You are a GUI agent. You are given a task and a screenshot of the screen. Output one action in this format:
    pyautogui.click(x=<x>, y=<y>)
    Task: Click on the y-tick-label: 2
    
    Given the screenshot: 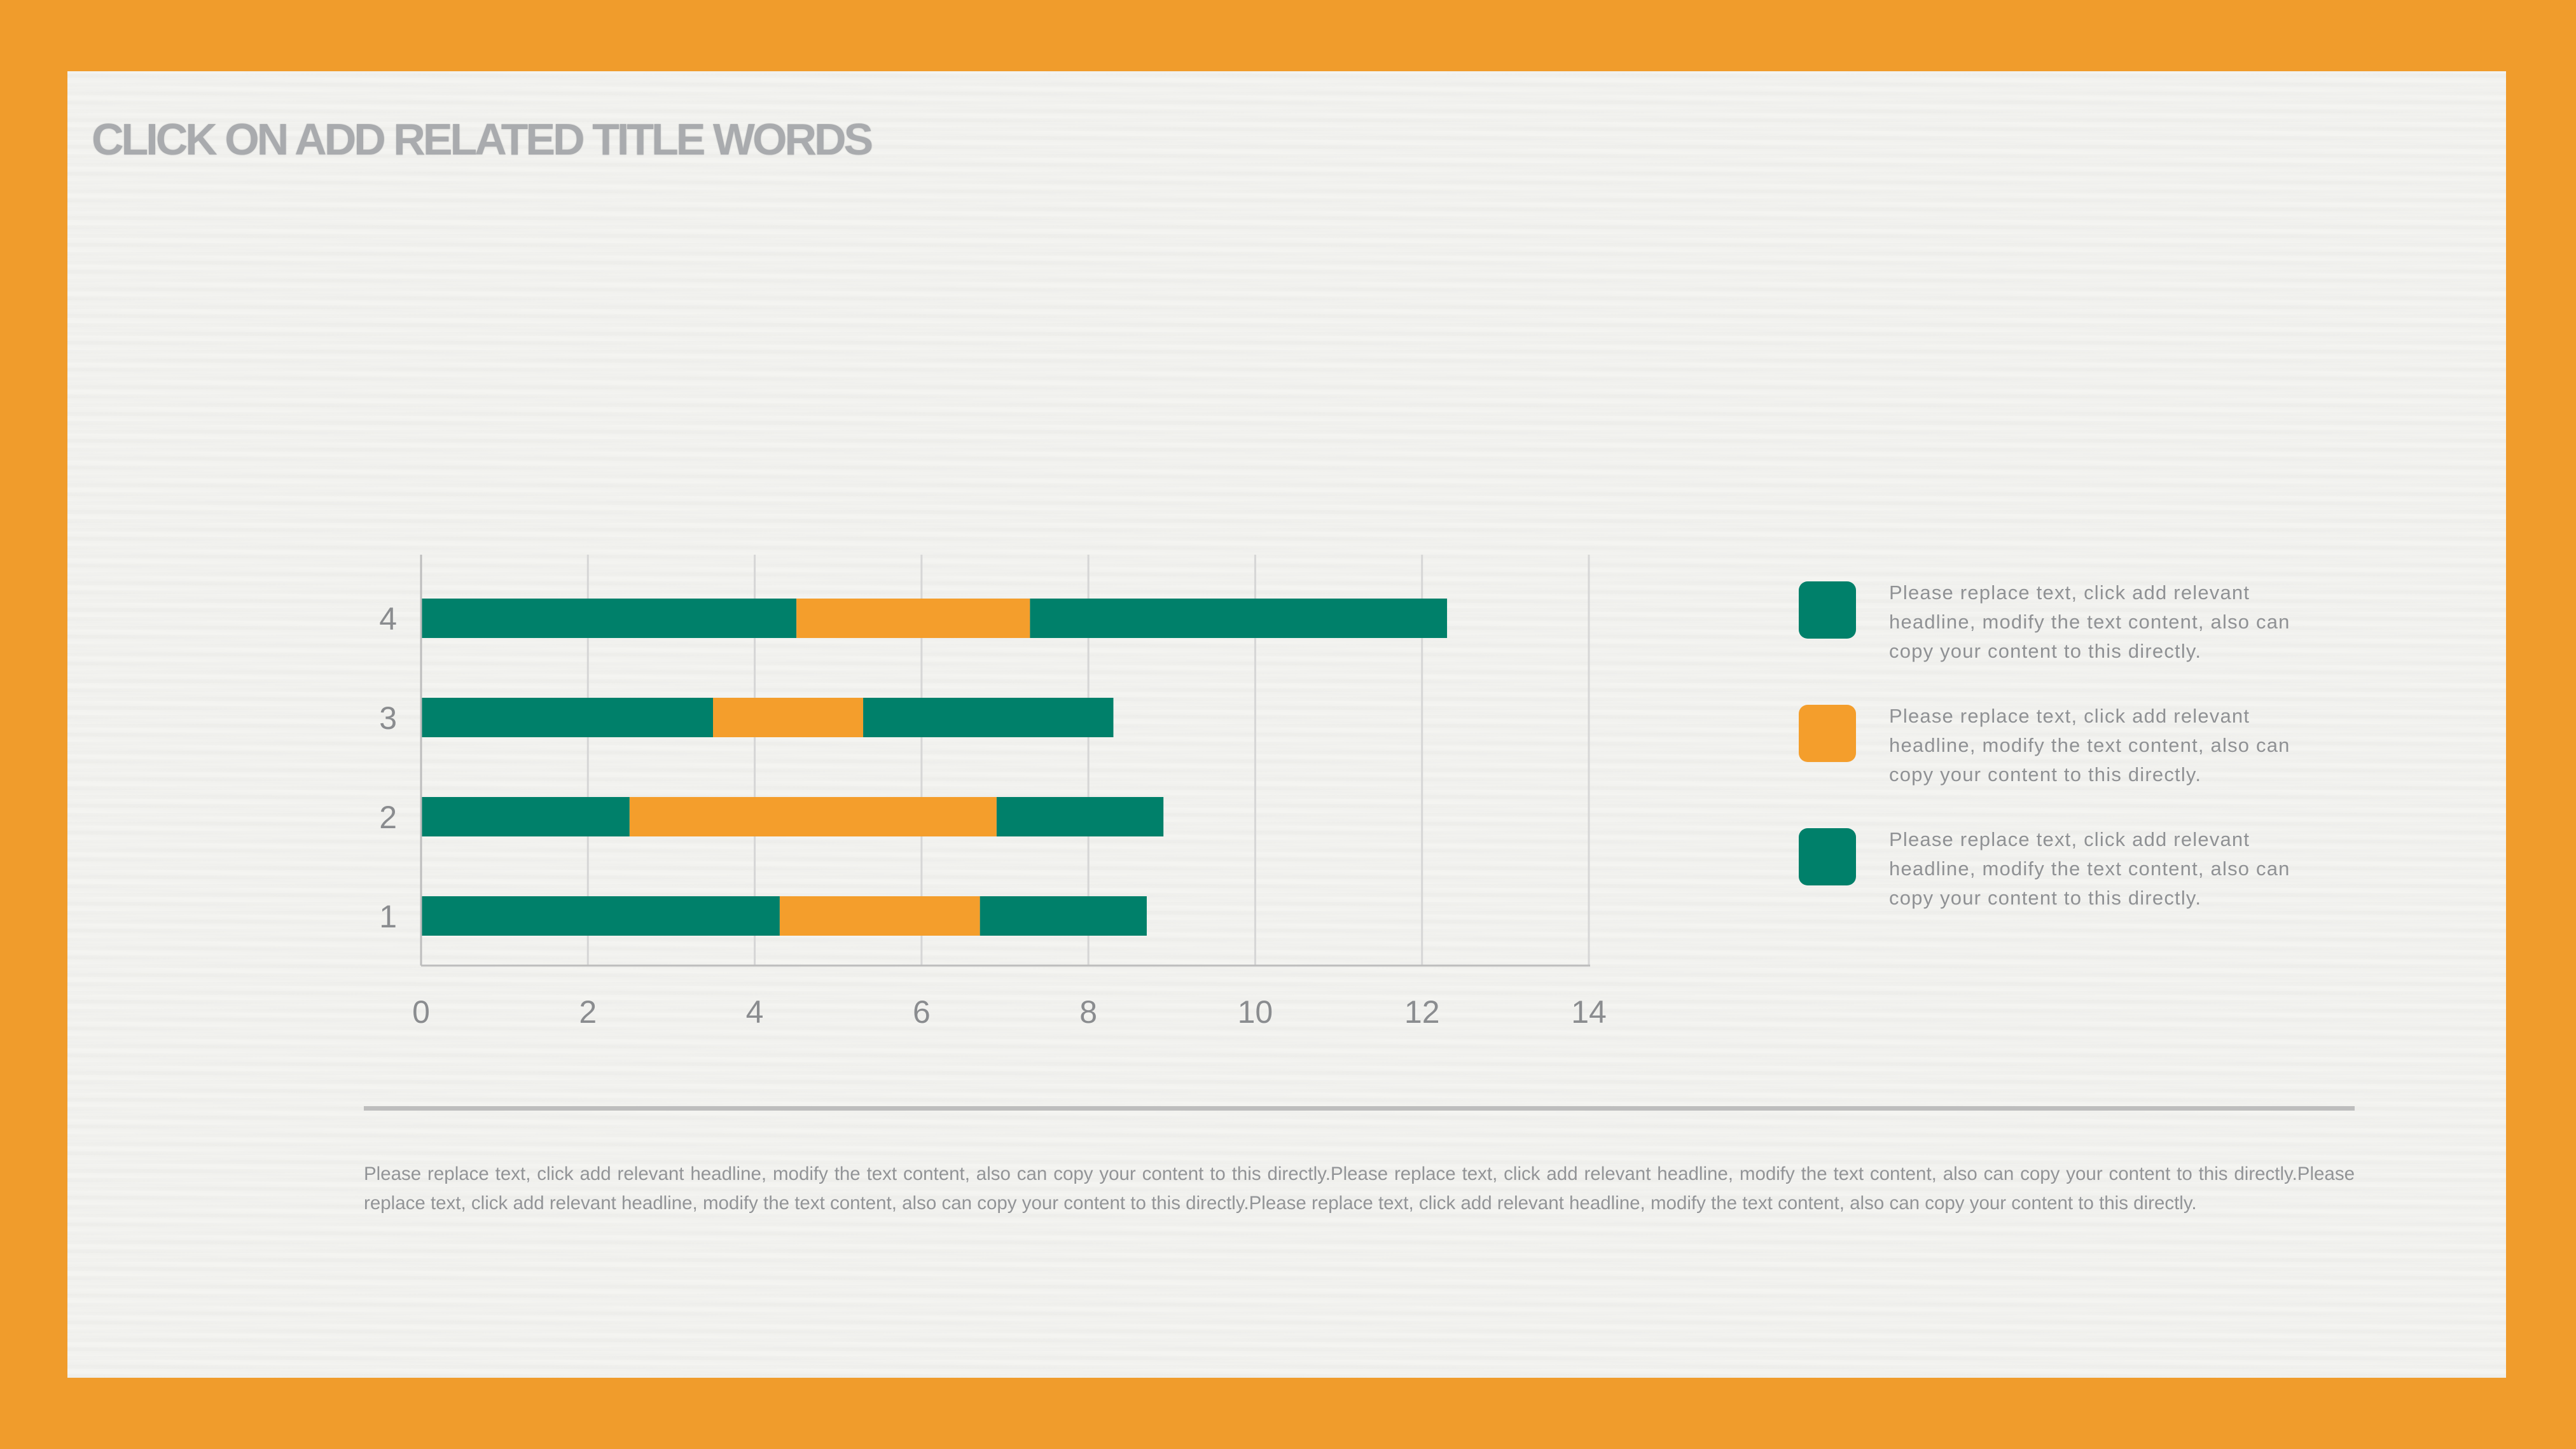 What is the action you would take?
    pyautogui.click(x=388, y=817)
    